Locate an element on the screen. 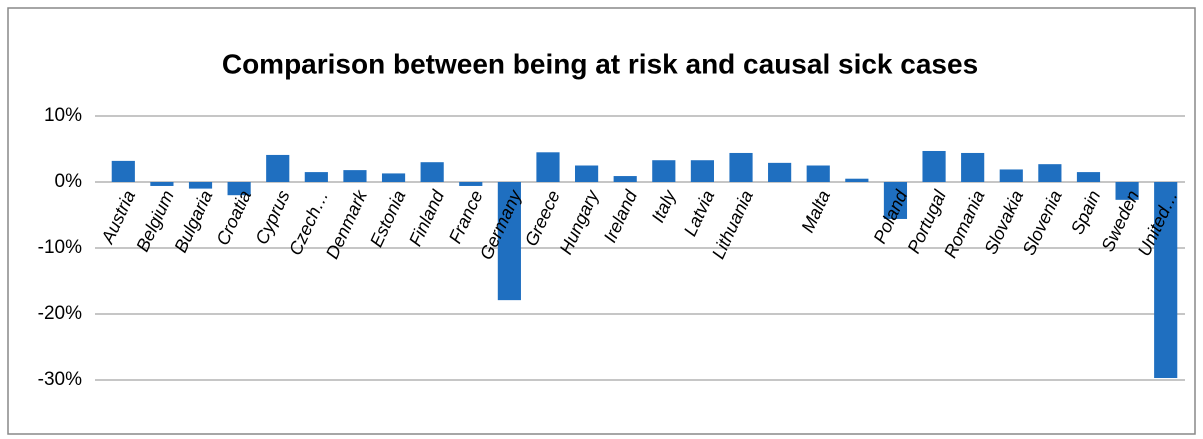 Image resolution: width=1203 pixels, height=439 pixels. y-tick-label: 0% is located at coordinates (69, 181).